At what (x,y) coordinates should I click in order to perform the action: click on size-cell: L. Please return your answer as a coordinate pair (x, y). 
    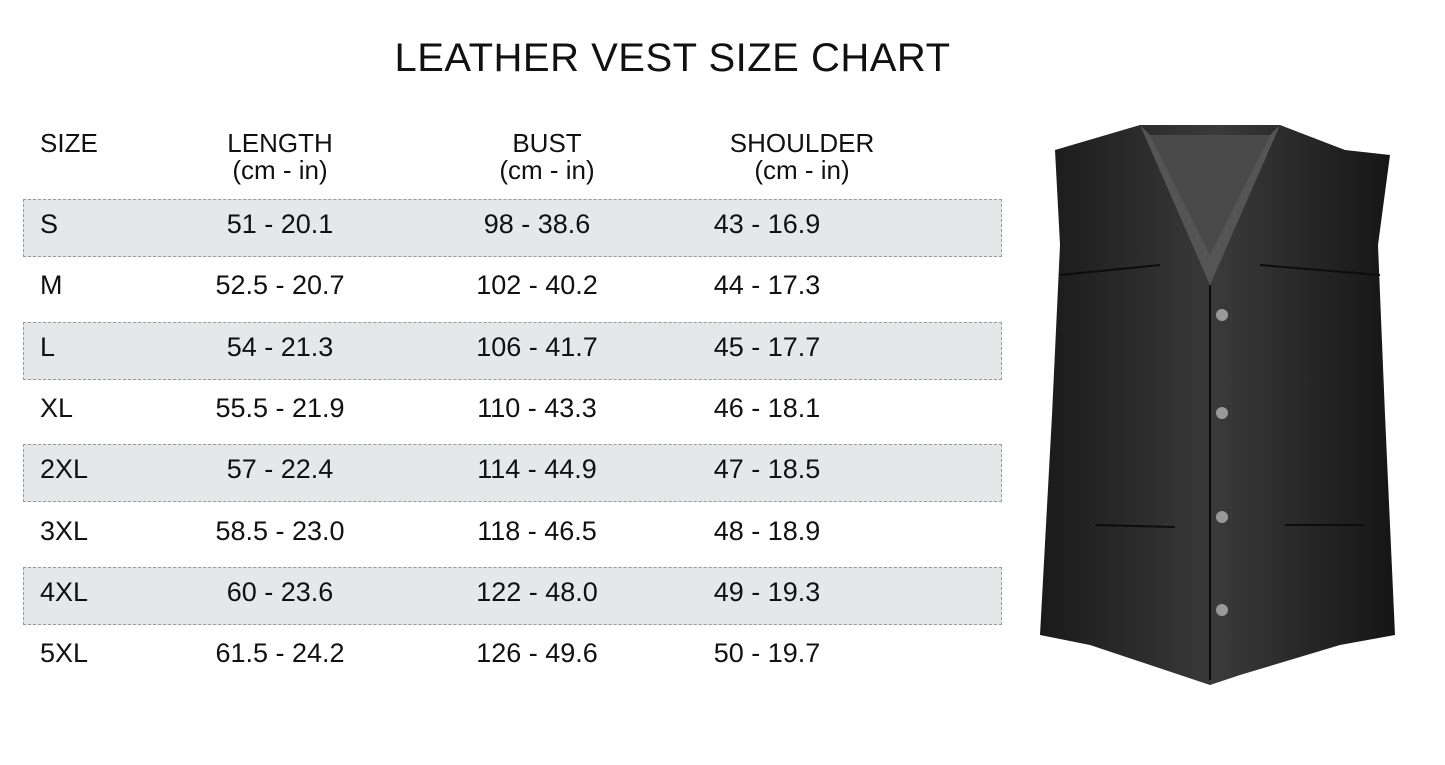
    Looking at the image, I should click on (48, 346).